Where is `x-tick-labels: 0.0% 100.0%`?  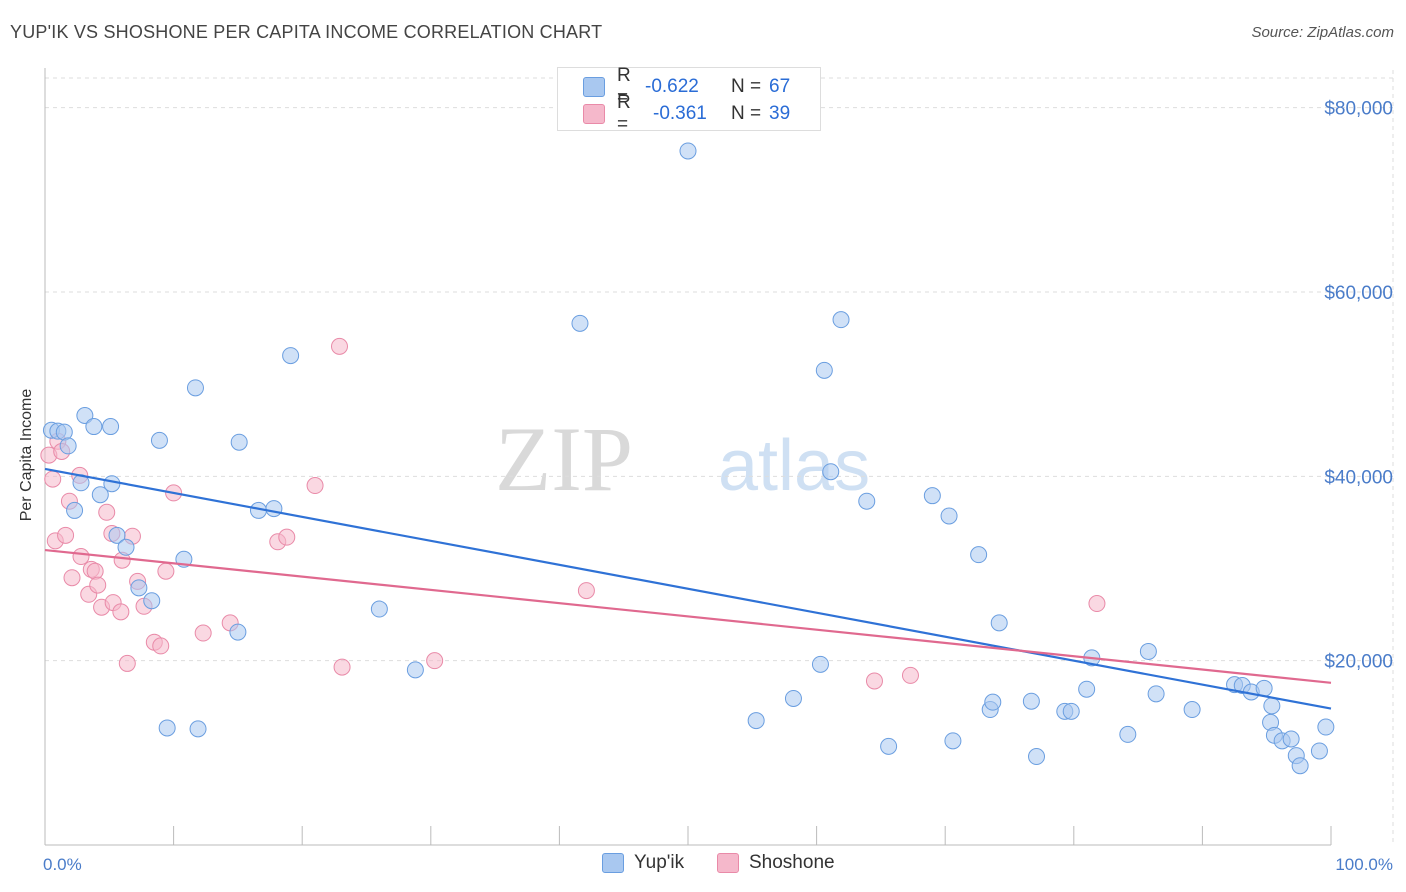
x-tick-labels: 0.0% 100.0% is located at coordinates (718, 864).